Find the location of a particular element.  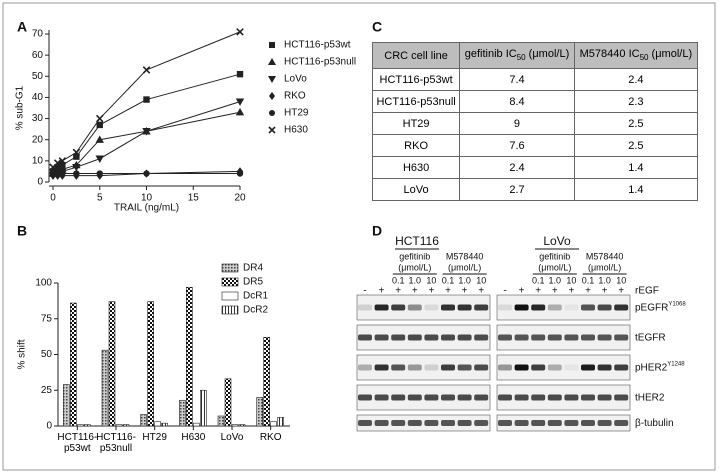

series-line is located at coordinates (146, 139).